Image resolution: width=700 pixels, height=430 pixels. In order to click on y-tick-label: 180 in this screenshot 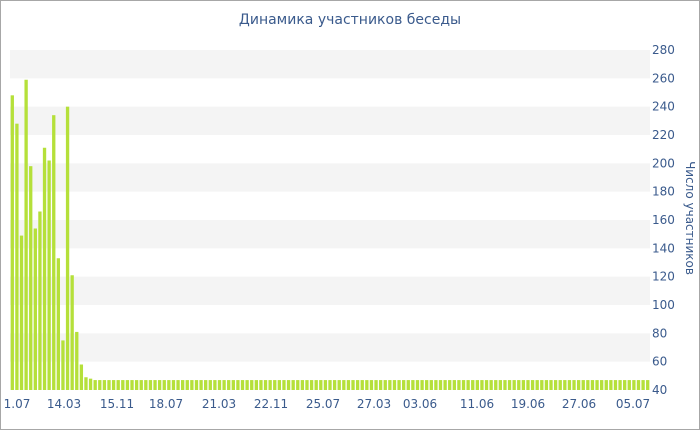, I will do `click(663, 192)`.